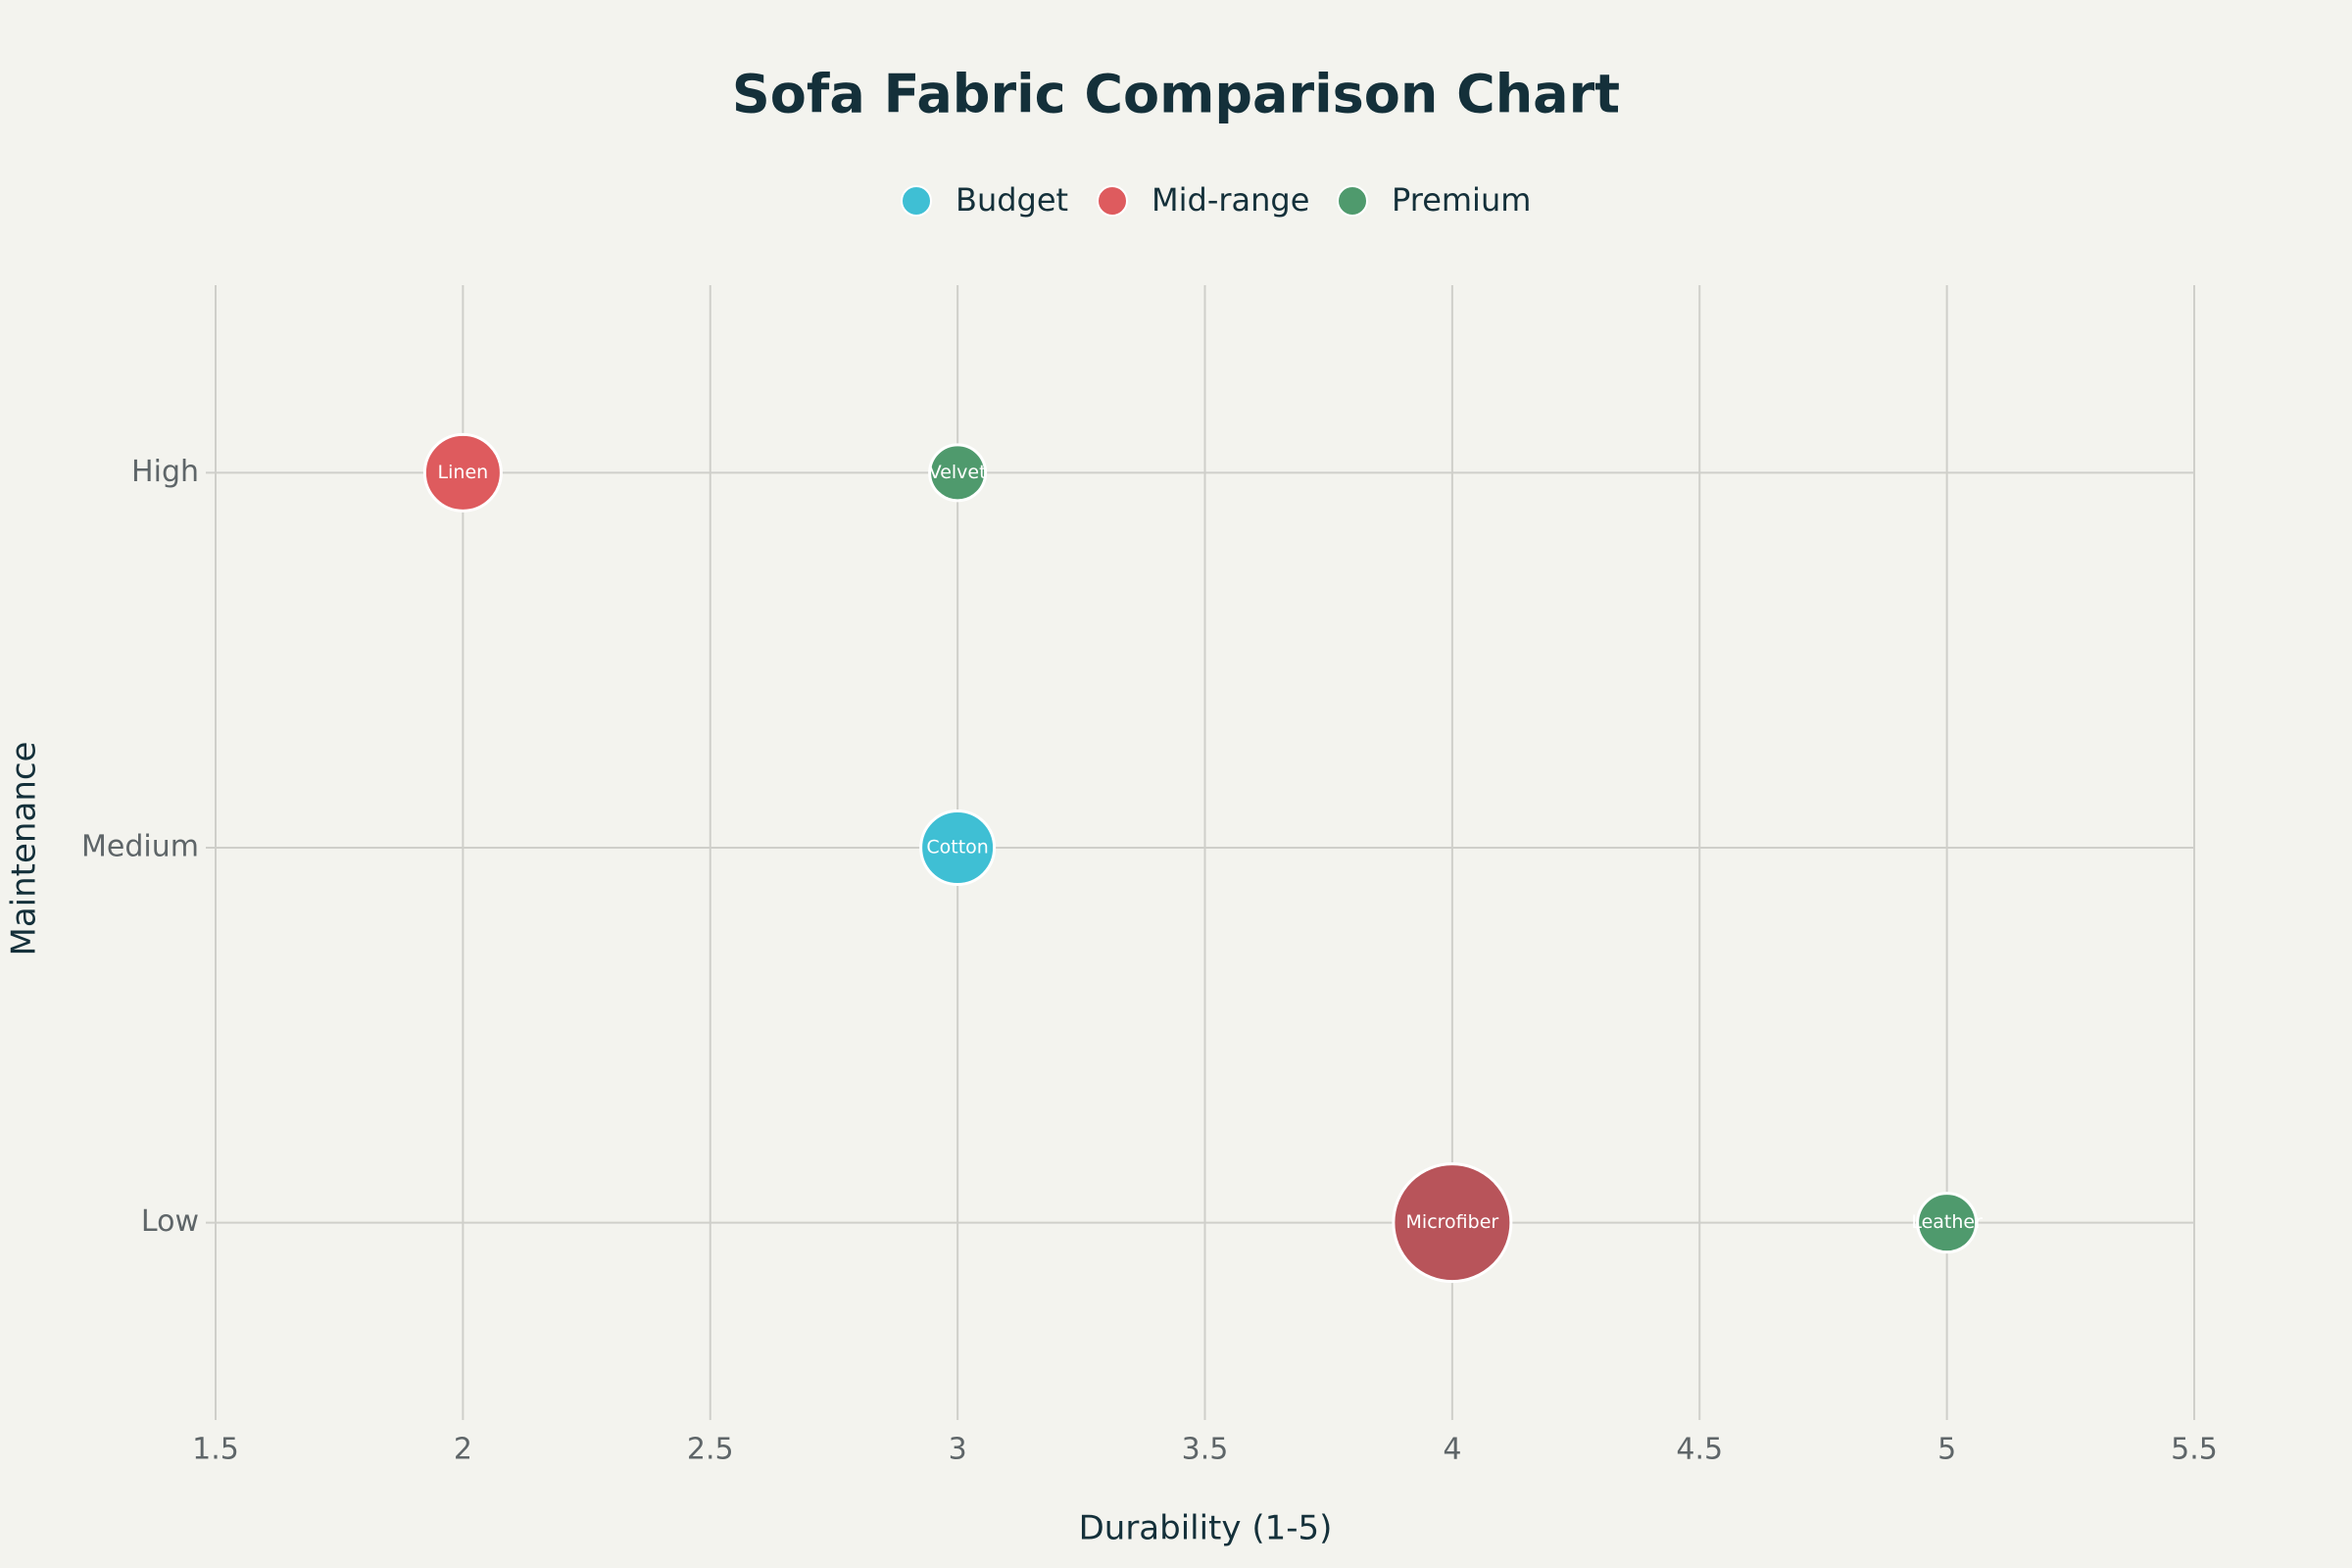 The width and height of the screenshot is (2352, 1568). Describe the element at coordinates (165, 472) in the screenshot. I see `y-tick-label: High` at that location.